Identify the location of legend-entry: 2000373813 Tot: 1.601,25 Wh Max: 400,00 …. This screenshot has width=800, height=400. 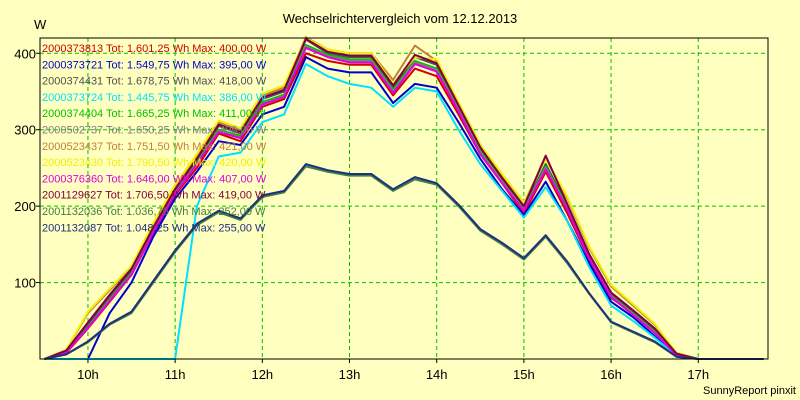
(154, 49).